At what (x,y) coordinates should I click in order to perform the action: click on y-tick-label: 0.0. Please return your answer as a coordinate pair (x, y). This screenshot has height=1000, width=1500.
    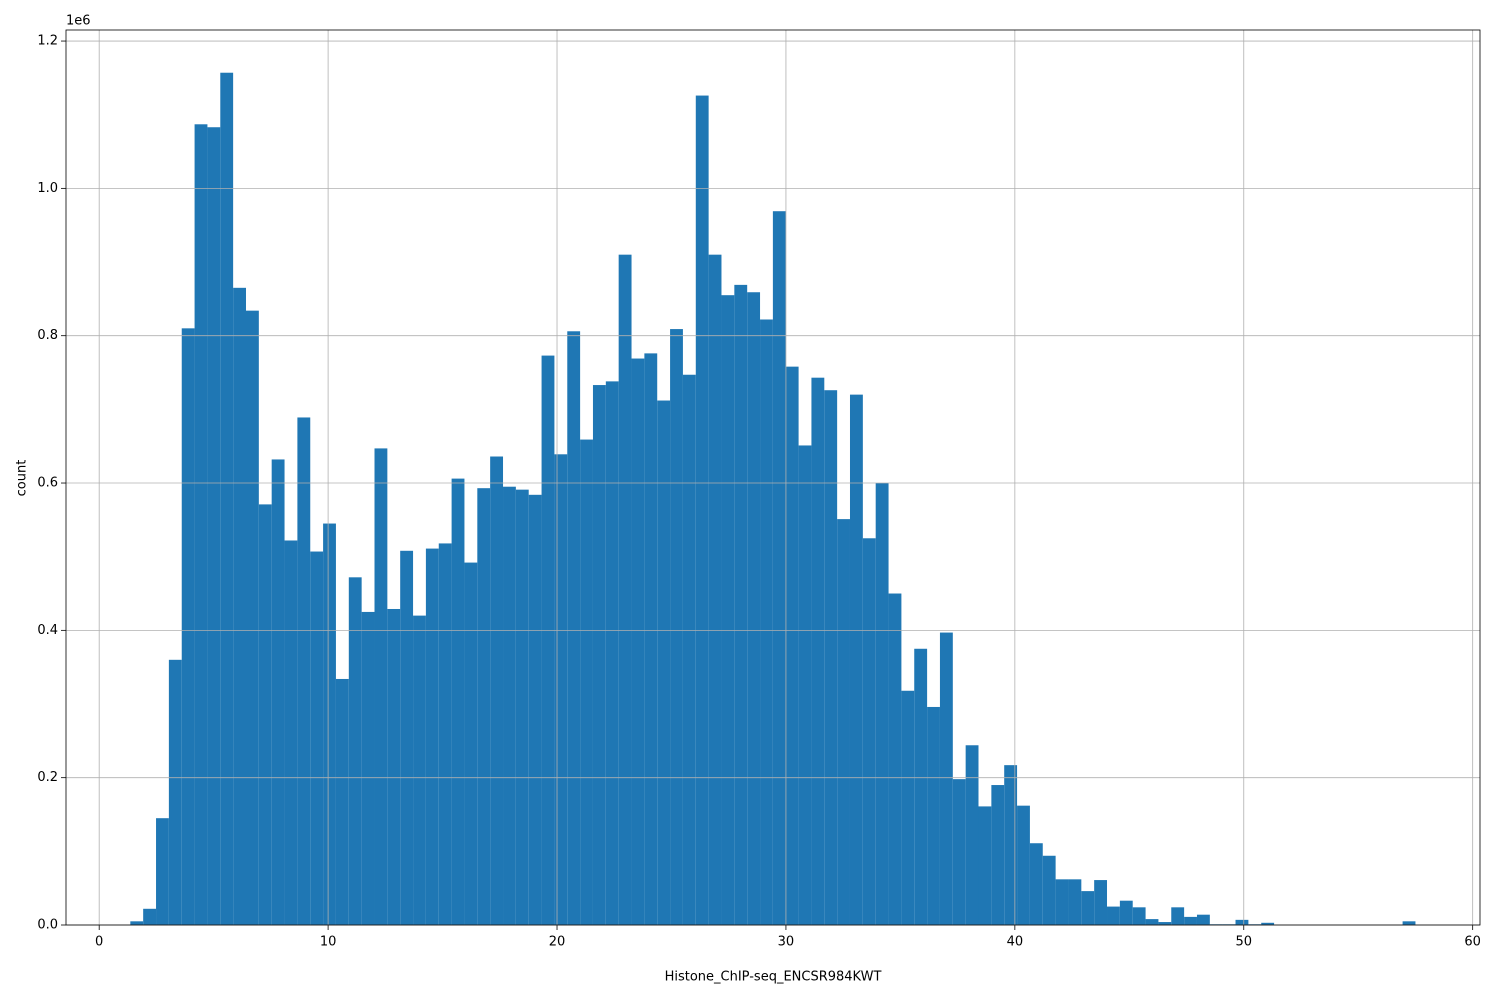
    Looking at the image, I should click on (47, 925).